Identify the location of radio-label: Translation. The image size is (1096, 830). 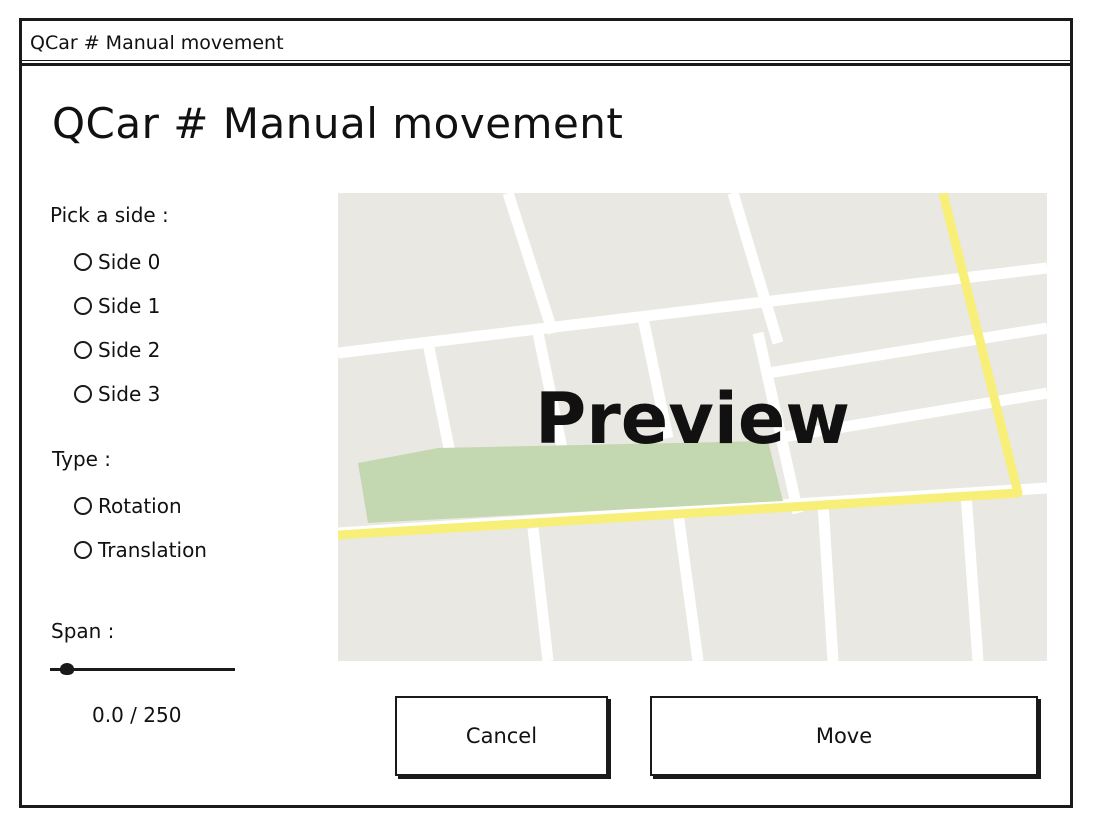
(152, 550).